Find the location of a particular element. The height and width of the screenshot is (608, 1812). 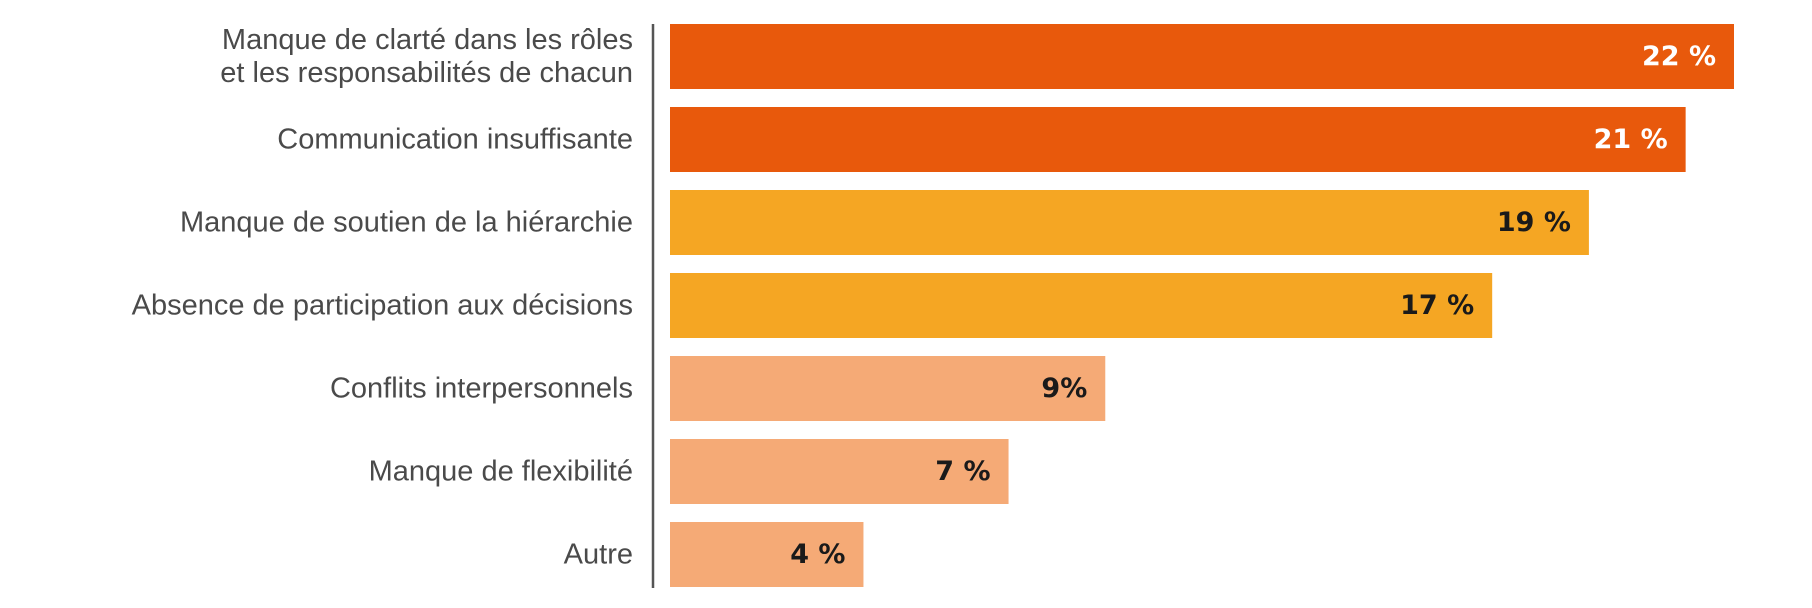

category-label: Manque de clarté dans les rôles is located at coordinates (427, 40).